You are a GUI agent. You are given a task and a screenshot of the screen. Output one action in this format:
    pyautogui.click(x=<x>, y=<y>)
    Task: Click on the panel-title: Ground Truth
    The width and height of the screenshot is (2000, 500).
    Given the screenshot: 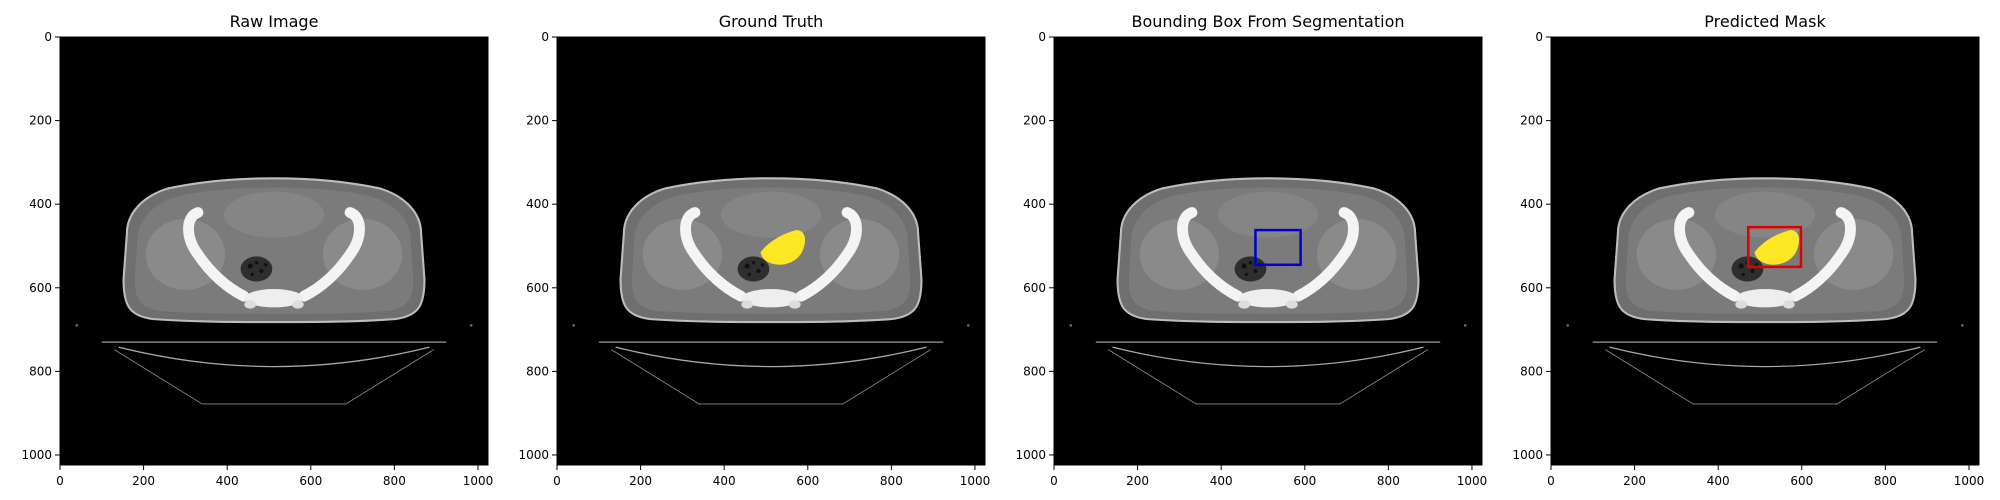 What is the action you would take?
    pyautogui.click(x=771, y=21)
    